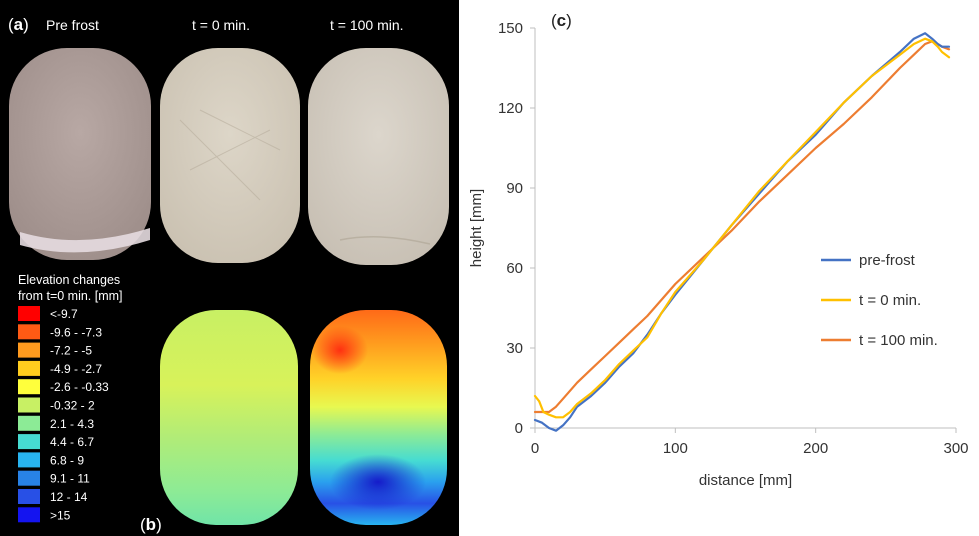 This screenshot has width=979, height=536. I want to click on legend-label: 12 - 14, so click(69, 497).